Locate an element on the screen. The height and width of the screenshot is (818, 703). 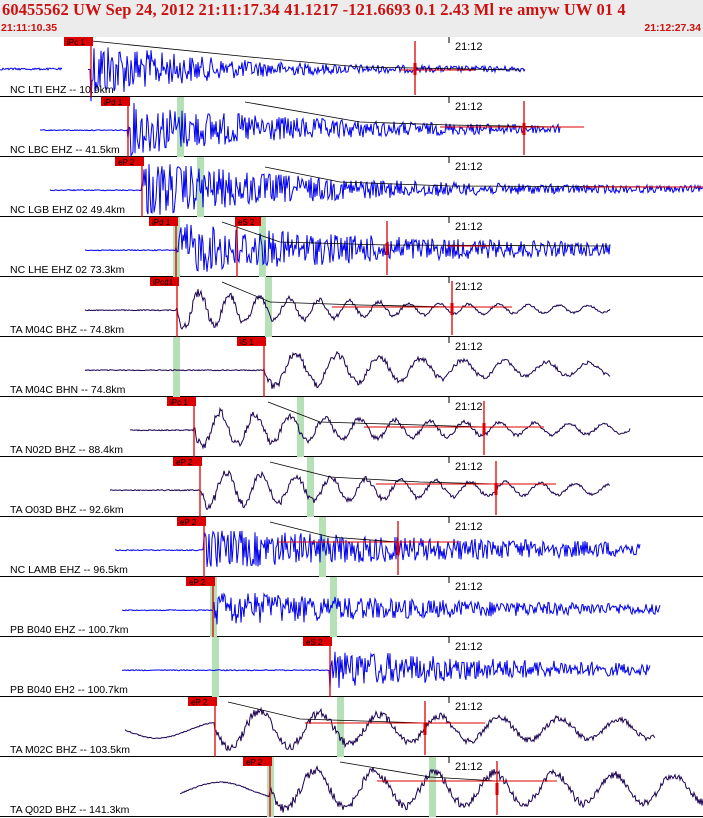
trace-row: 21:12 eP 2 TA O03D BHZ -- 92.6km is located at coordinates (351, 487).